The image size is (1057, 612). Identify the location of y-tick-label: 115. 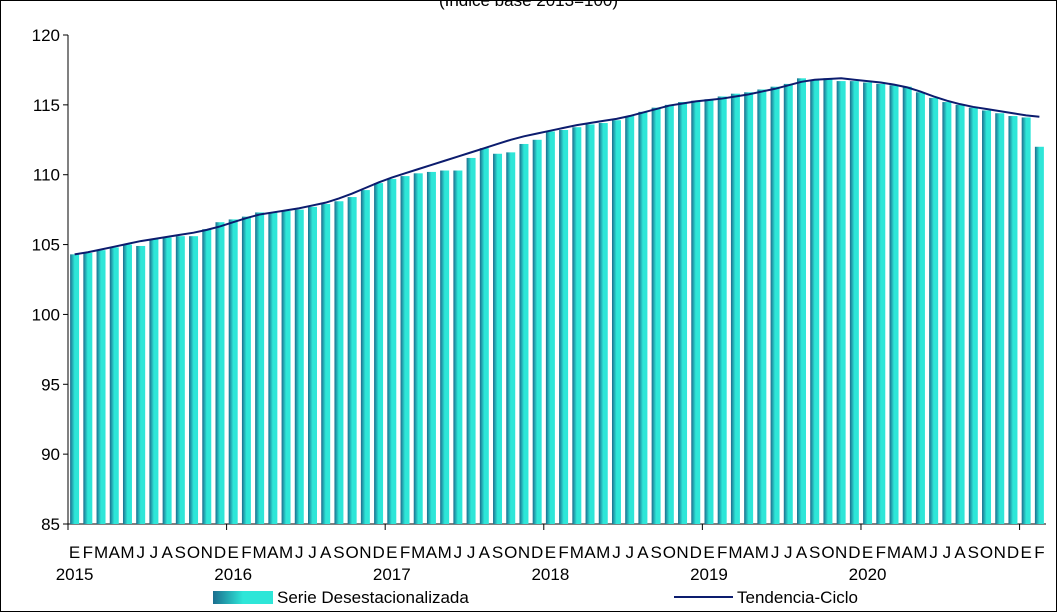
(46, 105).